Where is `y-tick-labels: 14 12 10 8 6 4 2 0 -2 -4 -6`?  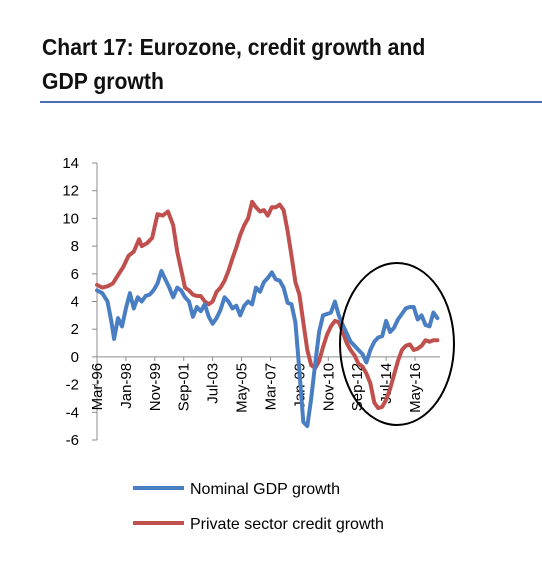
y-tick-labels: 14 12 10 8 6 4 2 0 -2 -4 -6 is located at coordinates (70, 302).